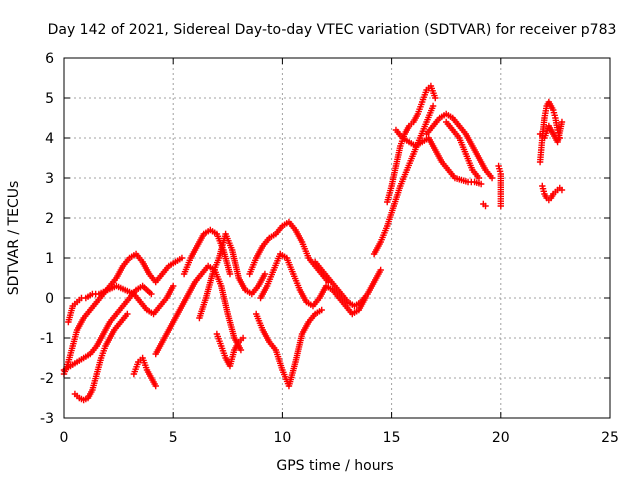 The width and height of the screenshot is (640, 480). Describe the element at coordinates (49, 179) in the screenshot. I see `y-tick-label: 3` at that location.